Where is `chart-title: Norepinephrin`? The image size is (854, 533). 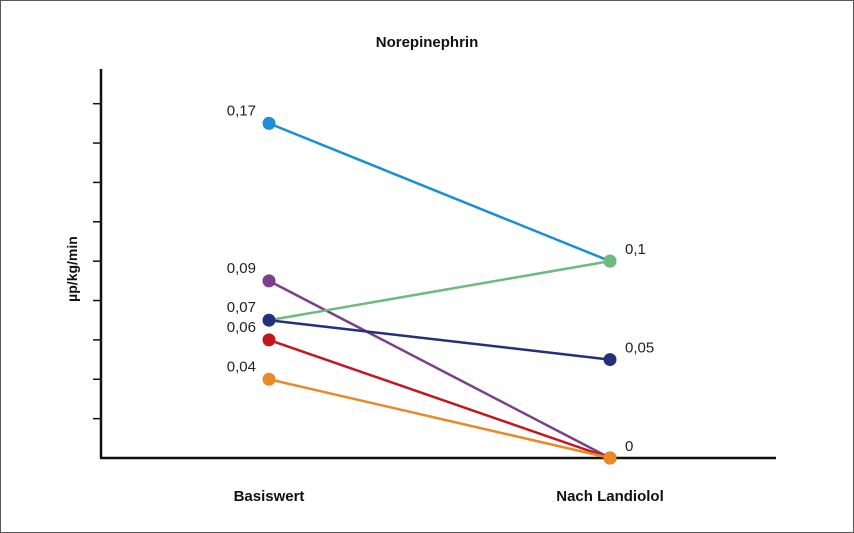 chart-title: Norepinephrin is located at coordinates (427, 42).